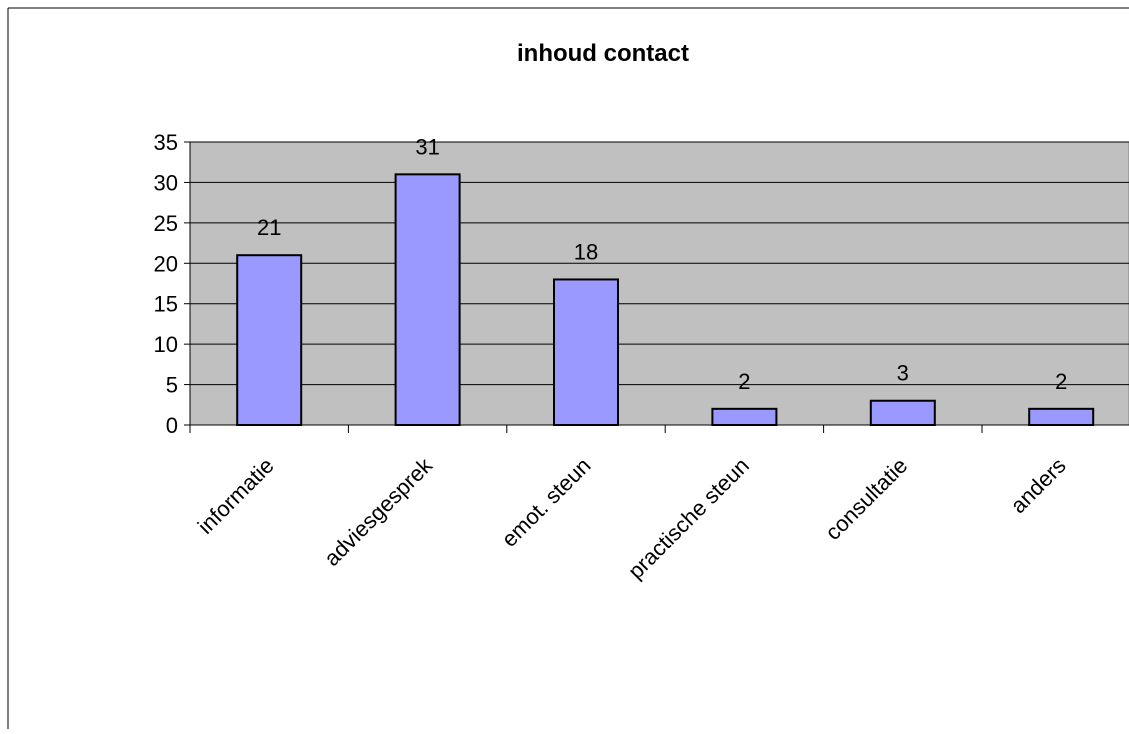 This screenshot has width=1129, height=734. What do you see at coordinates (427, 146) in the screenshot?
I see `data-label: 31` at bounding box center [427, 146].